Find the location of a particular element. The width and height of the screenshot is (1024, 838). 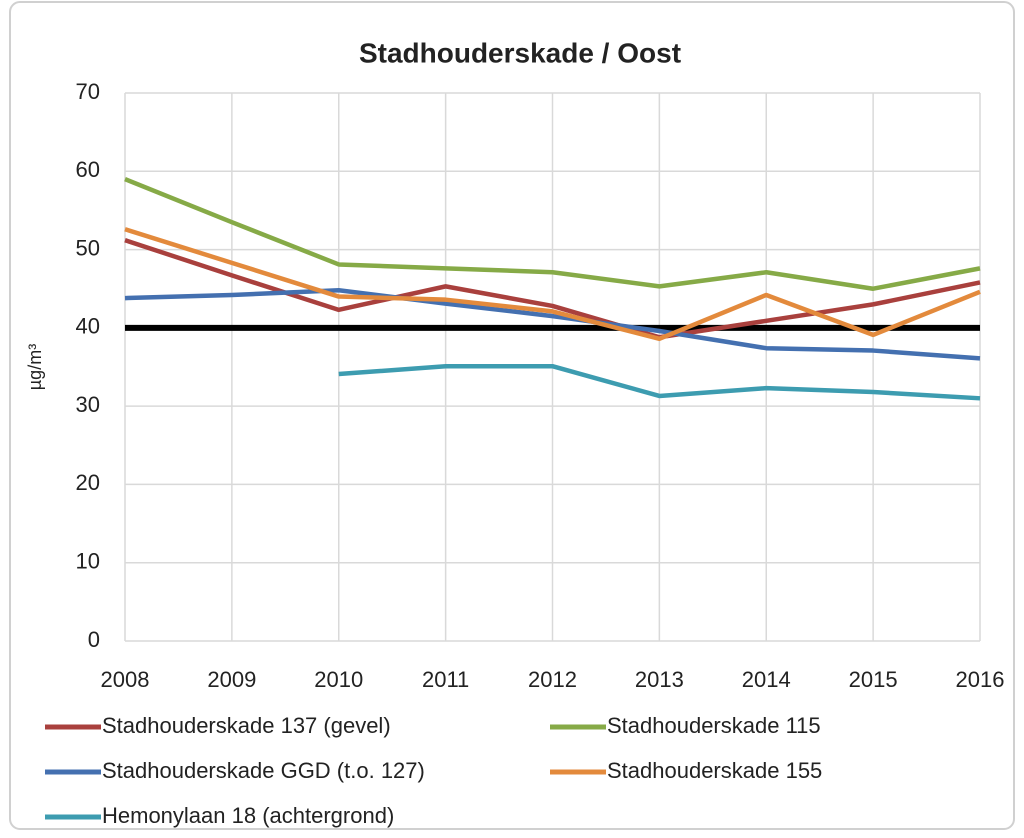

x-tick-label: 2013 is located at coordinates (659, 679).